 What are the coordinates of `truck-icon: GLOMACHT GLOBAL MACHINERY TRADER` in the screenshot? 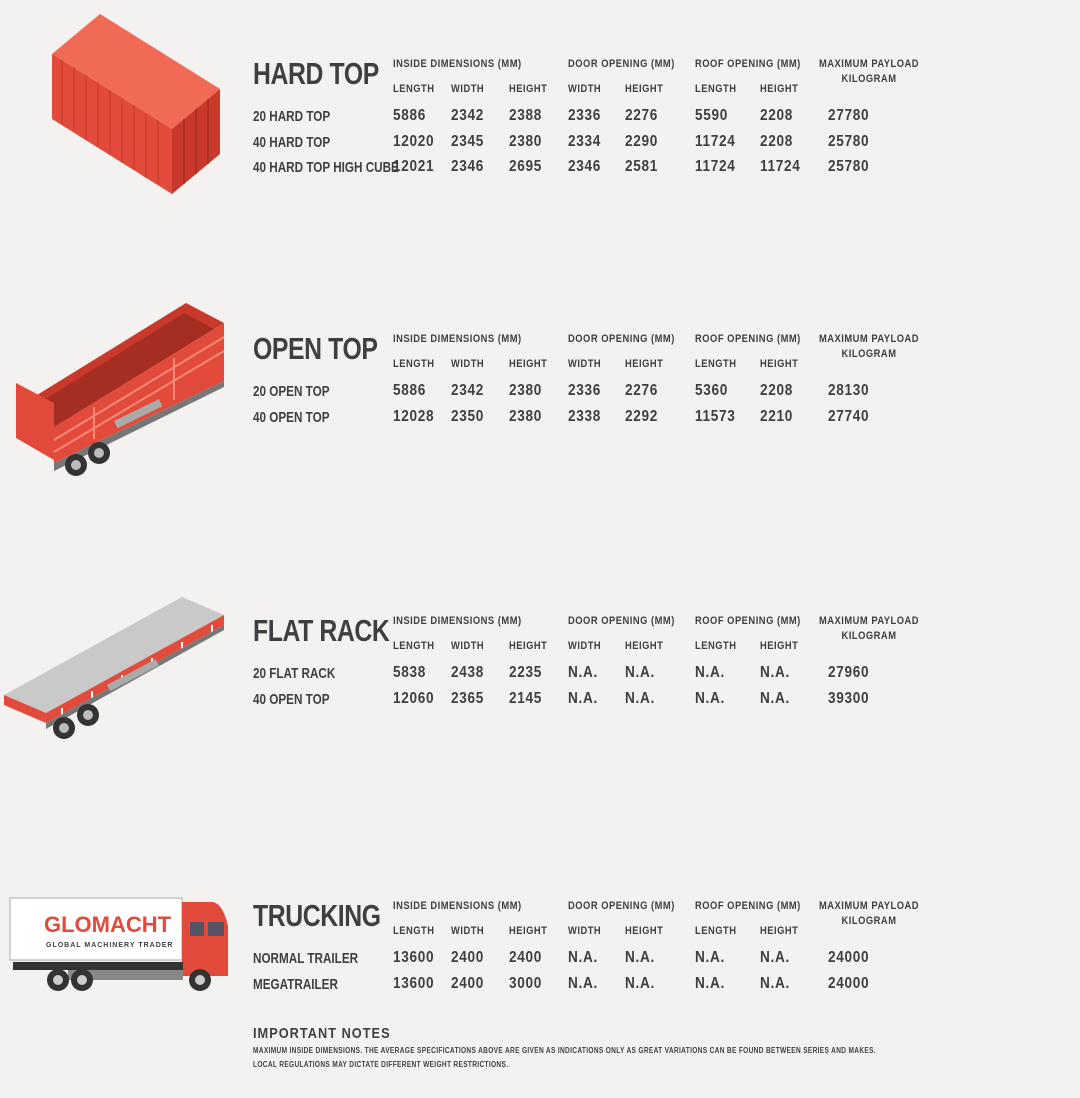 It's located at (118, 944).